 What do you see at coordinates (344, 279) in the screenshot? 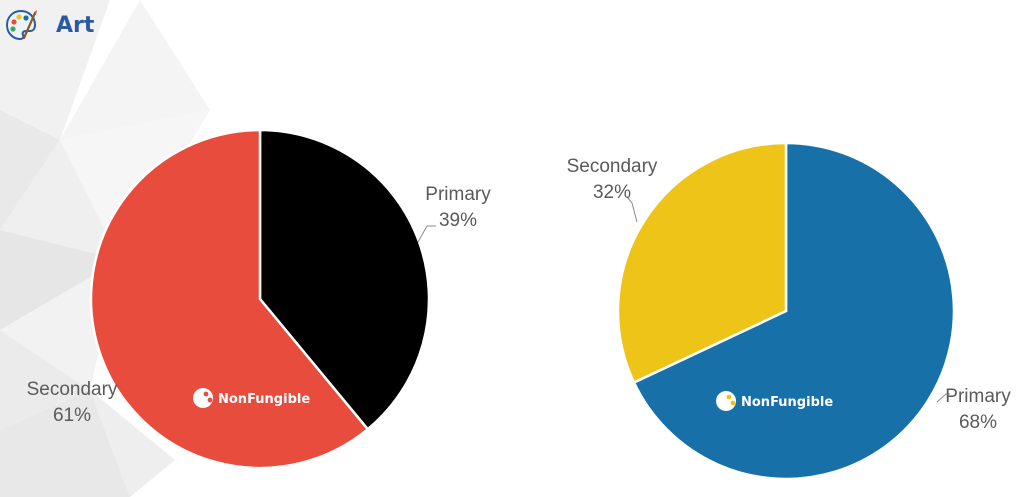
I see `pie-slice-primary` at bounding box center [344, 279].